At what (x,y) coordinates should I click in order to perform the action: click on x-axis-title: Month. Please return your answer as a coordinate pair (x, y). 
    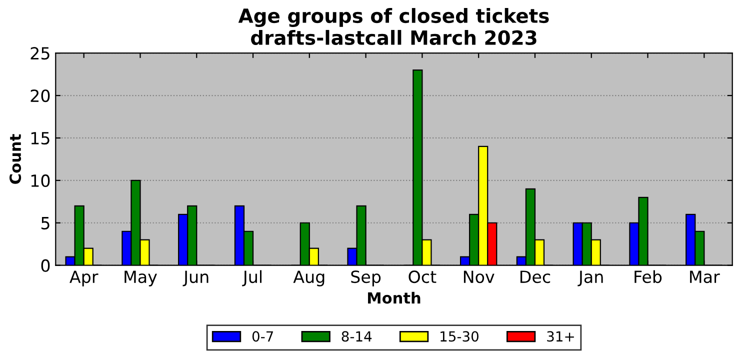
    Looking at the image, I should click on (394, 298).